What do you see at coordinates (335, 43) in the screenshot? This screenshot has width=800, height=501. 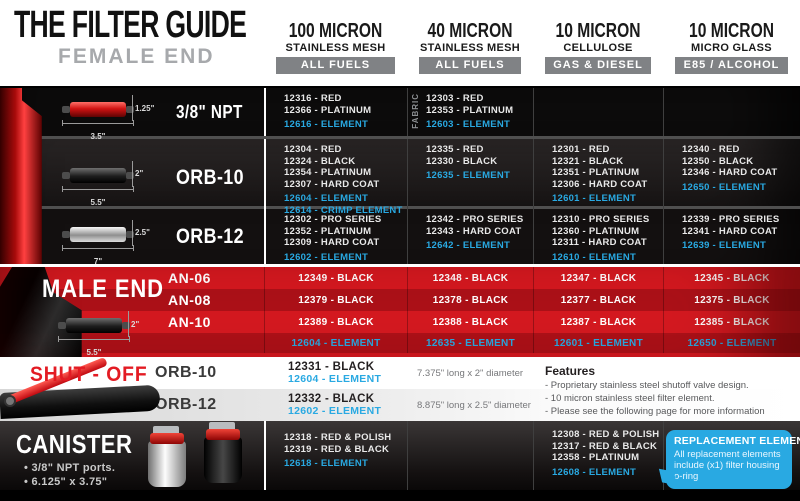 I see `column-header-100-micron: 100 MICRON STAINLESS MESH ALL FUELS` at bounding box center [335, 43].